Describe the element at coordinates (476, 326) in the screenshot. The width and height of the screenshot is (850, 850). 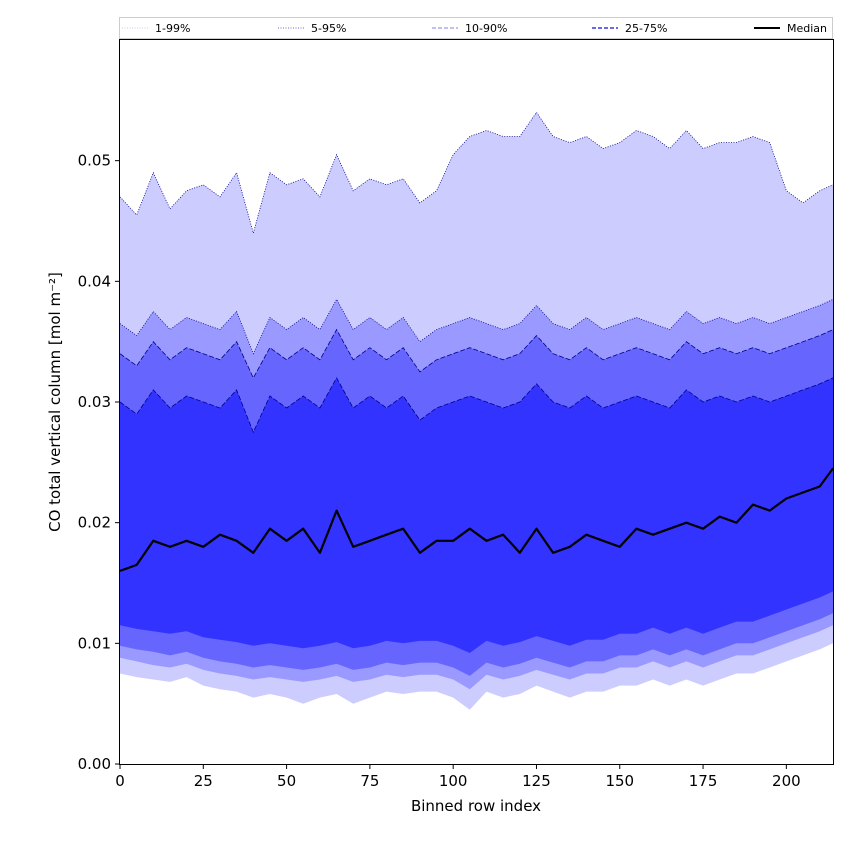
I see `band-edge-5-95%` at that location.